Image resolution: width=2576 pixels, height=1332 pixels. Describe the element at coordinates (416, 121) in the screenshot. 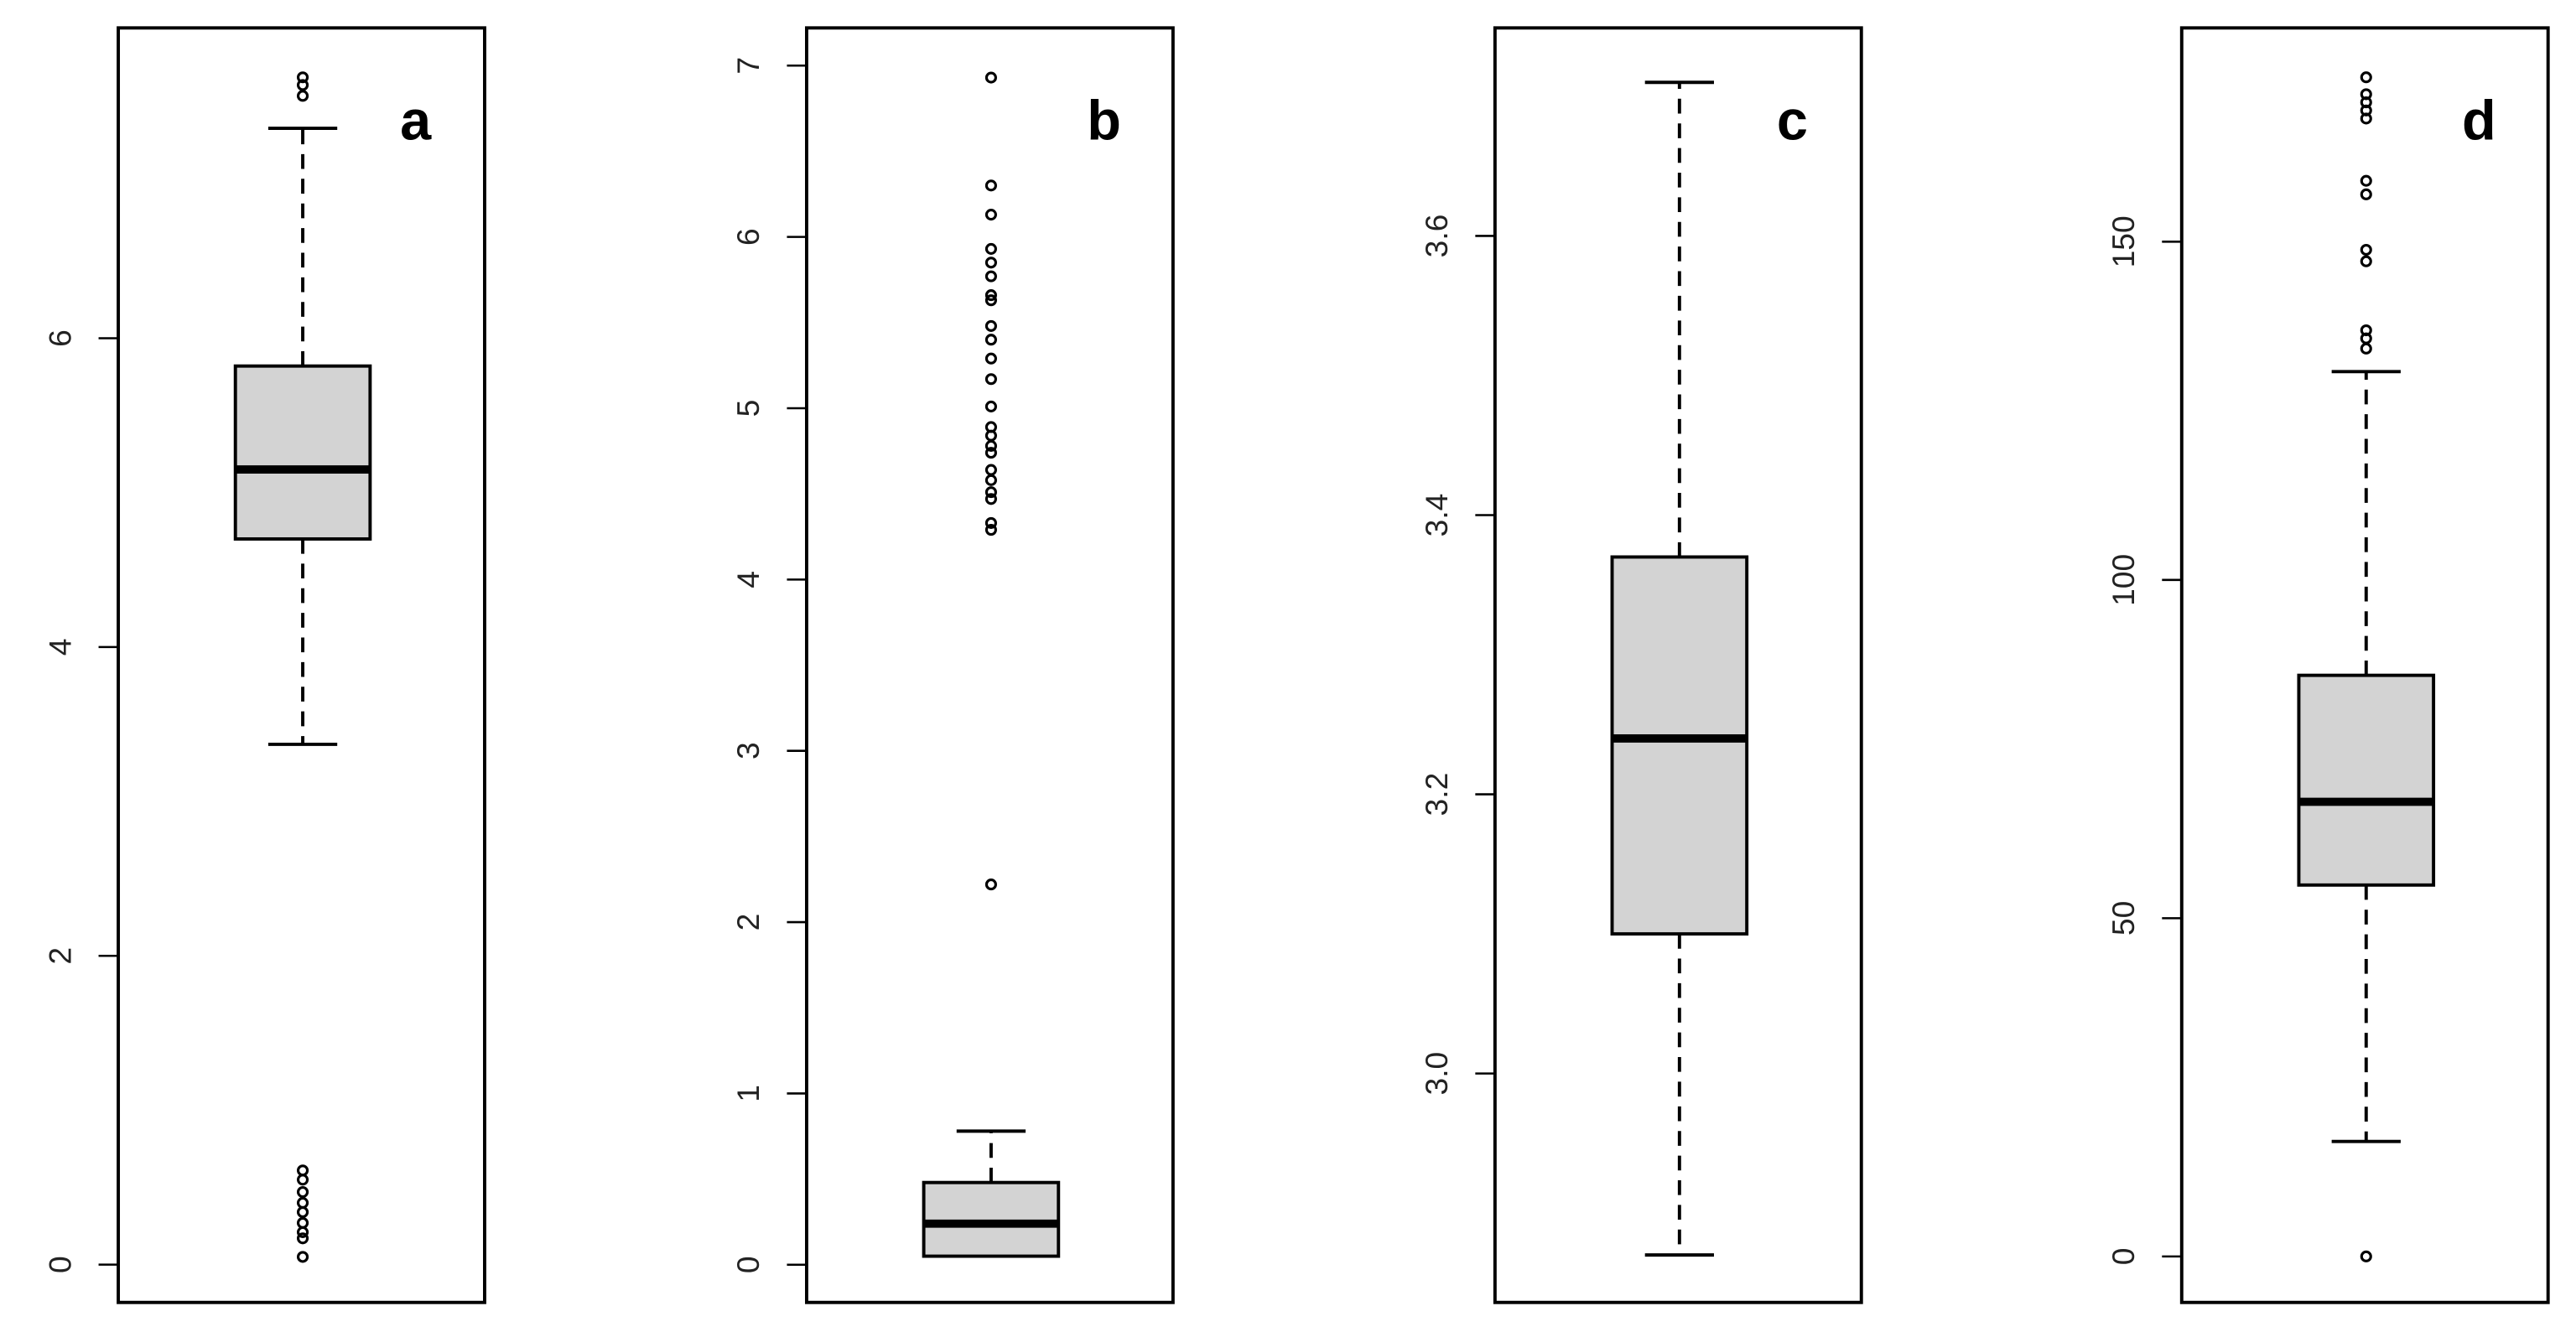

I see `panel-label: a` at that location.